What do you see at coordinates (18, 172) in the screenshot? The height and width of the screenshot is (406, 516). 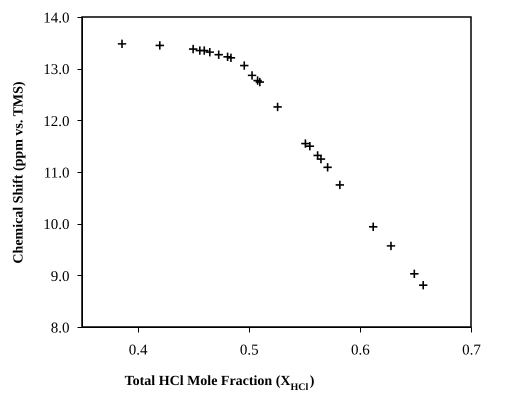 I see `y-axis-title: Chemical Shift (ppm vs. TMS)` at bounding box center [18, 172].